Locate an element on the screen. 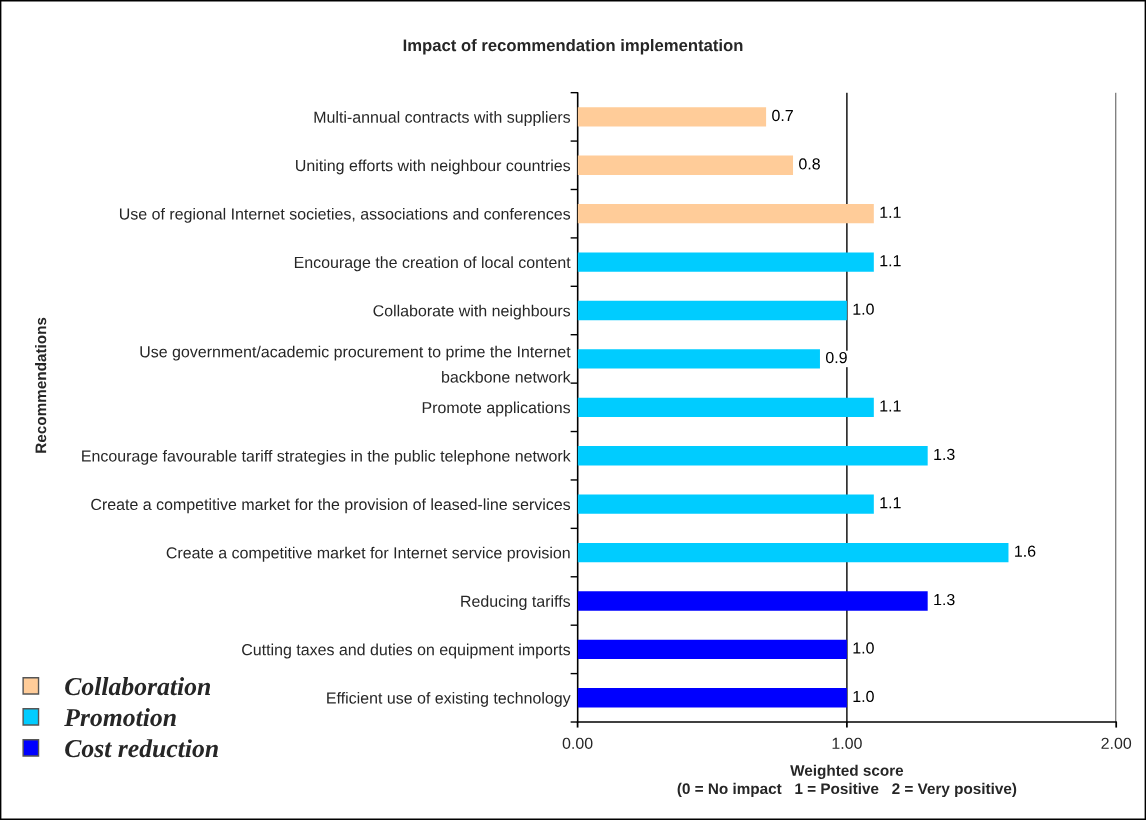 This screenshot has width=1146, height=820. legend-label: Promotion is located at coordinates (120, 717).